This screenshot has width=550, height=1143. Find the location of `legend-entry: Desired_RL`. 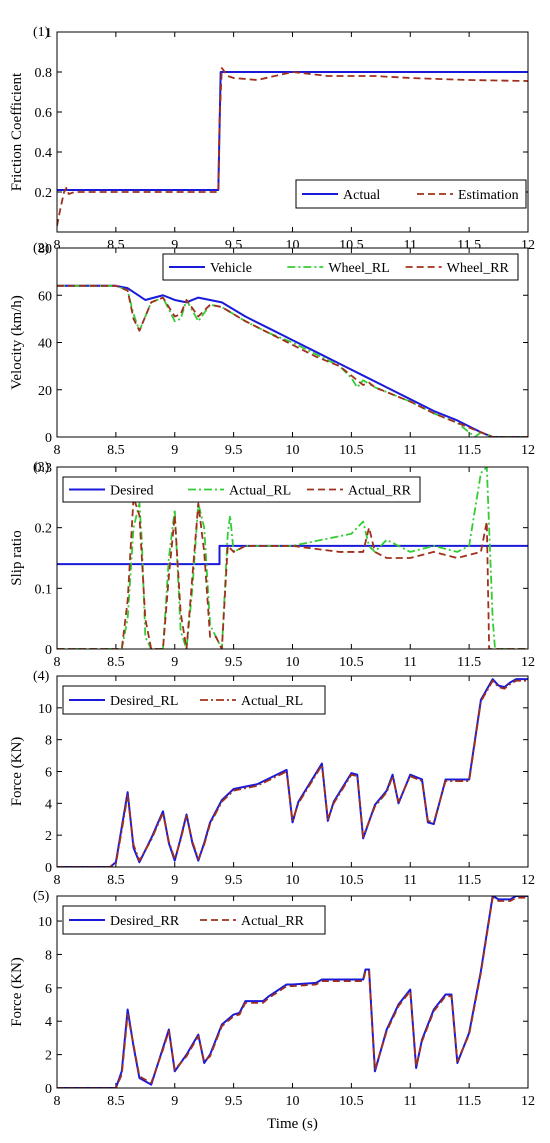

legend-entry: Desired_RL is located at coordinates (144, 701).